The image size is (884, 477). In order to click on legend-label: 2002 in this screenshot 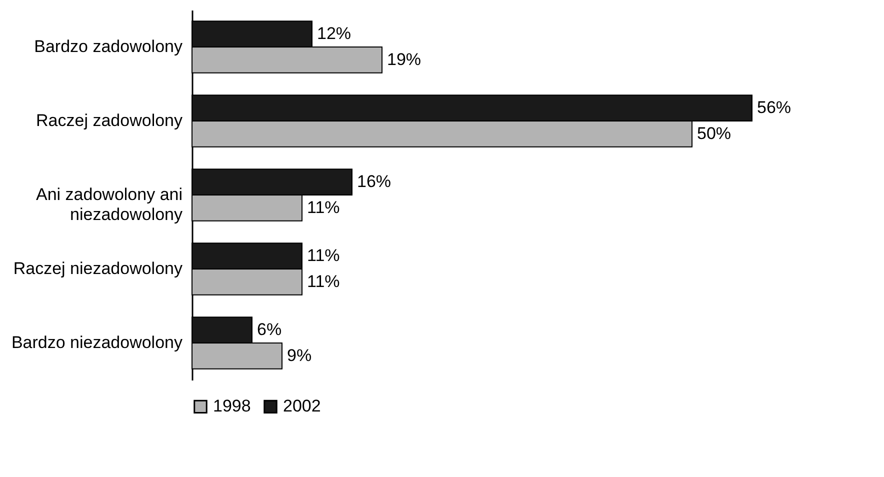, I will do `click(302, 406)`.